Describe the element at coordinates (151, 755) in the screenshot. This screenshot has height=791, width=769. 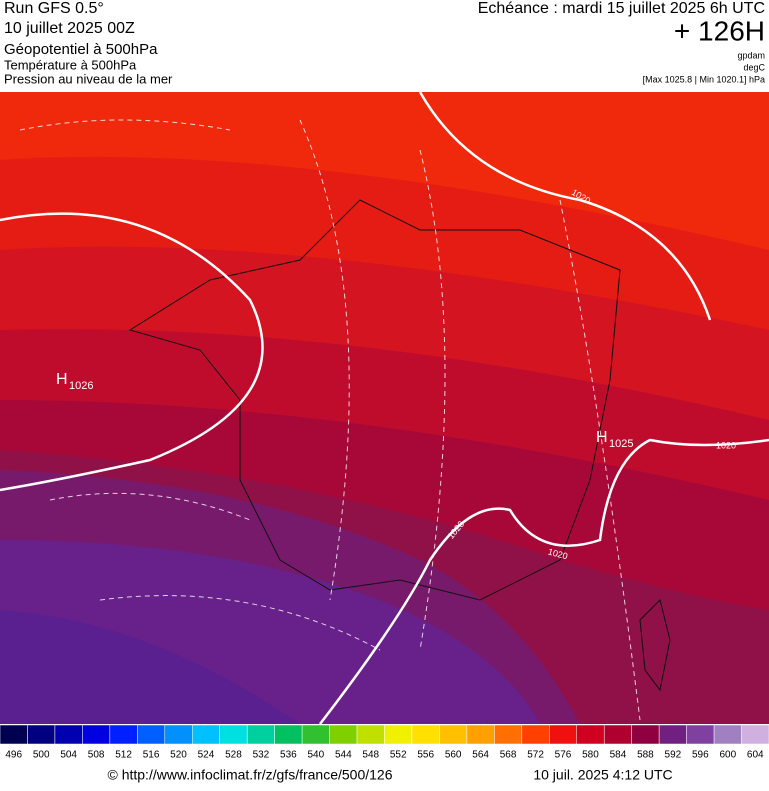
I see `legend-label: 516` at that location.